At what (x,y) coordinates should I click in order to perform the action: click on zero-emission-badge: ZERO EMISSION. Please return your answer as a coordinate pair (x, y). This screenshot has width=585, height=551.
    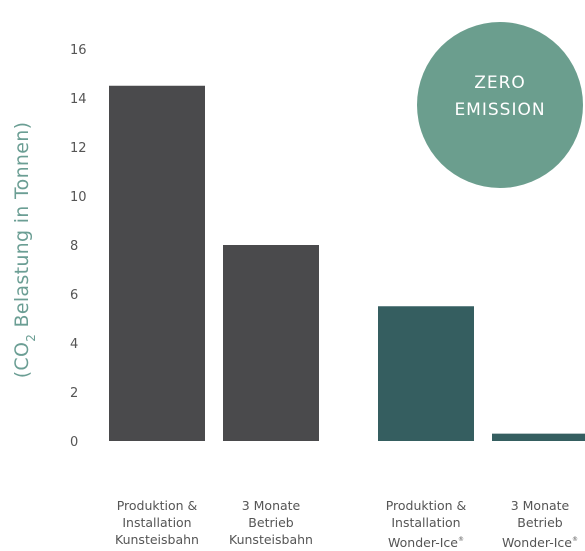
    Looking at the image, I should click on (500, 105).